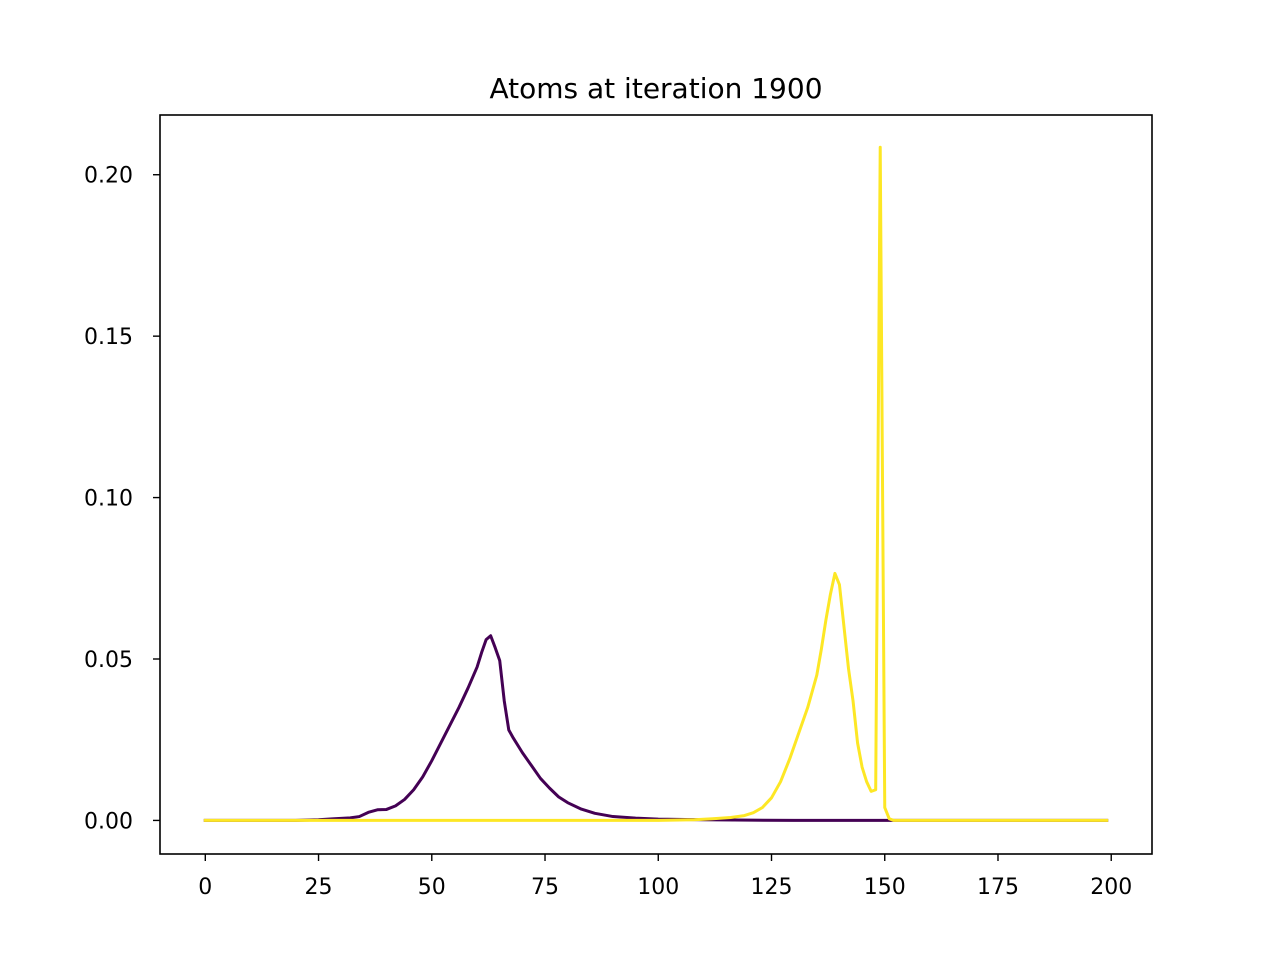  What do you see at coordinates (658, 887) in the screenshot?
I see `x-tick-label: 100` at bounding box center [658, 887].